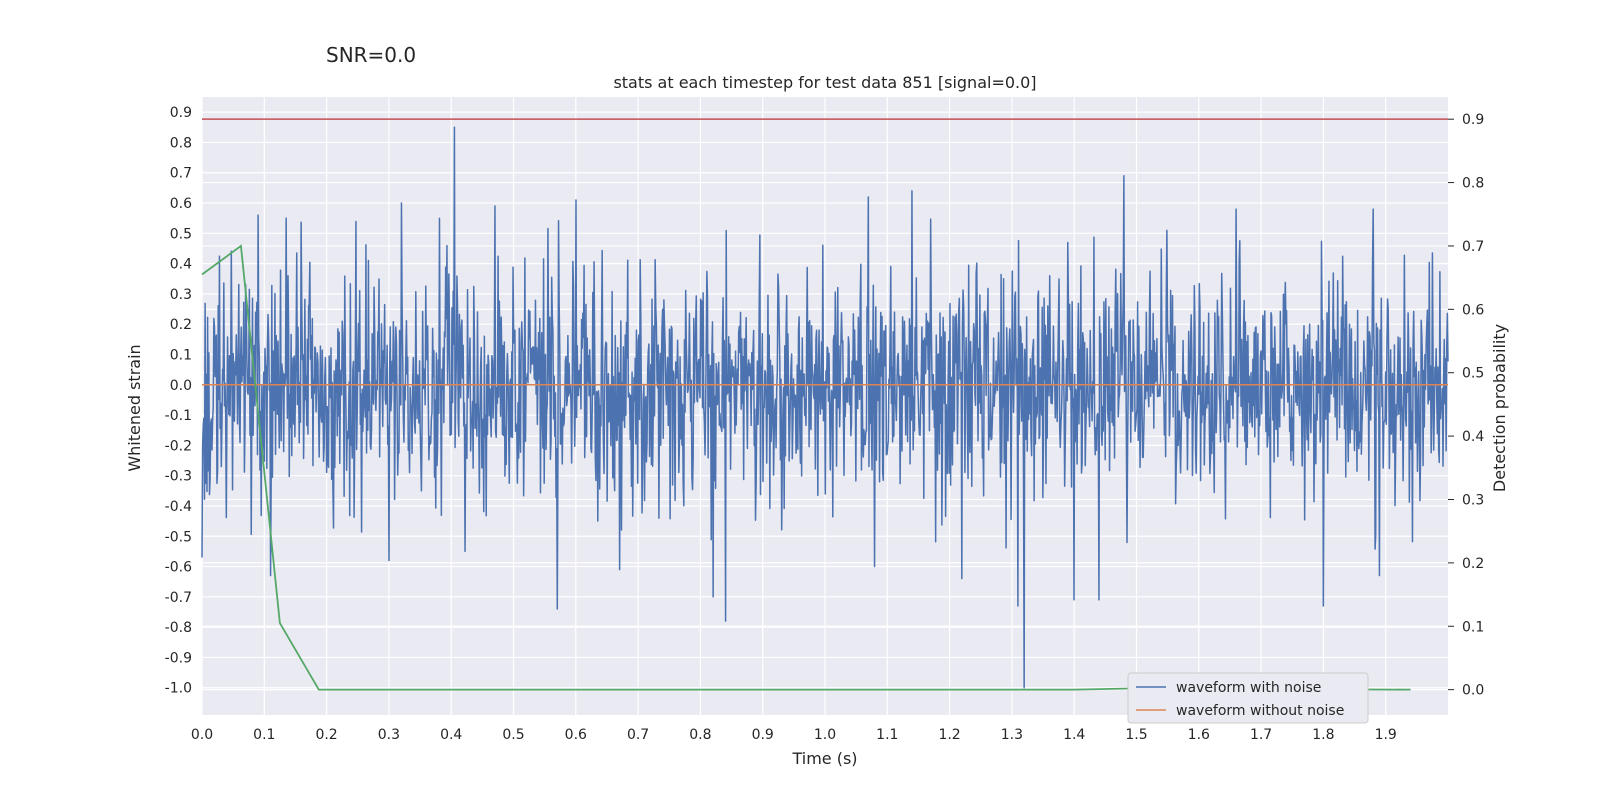 The width and height of the screenshot is (1600, 800). Describe the element at coordinates (181, 204) in the screenshot. I see `y-tick-label: 0.6` at that location.